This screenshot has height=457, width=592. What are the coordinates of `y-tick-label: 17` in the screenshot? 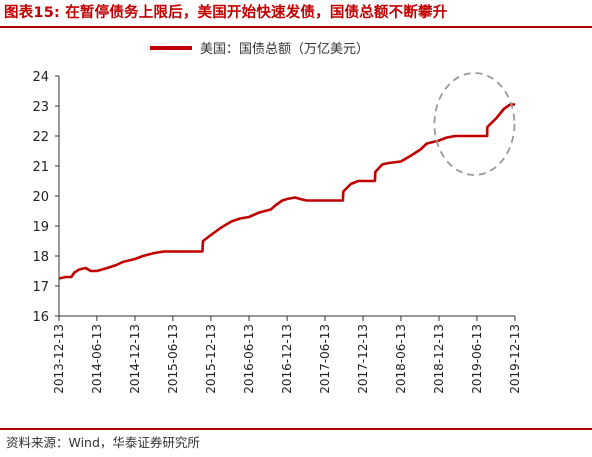 It's located at (40, 287).